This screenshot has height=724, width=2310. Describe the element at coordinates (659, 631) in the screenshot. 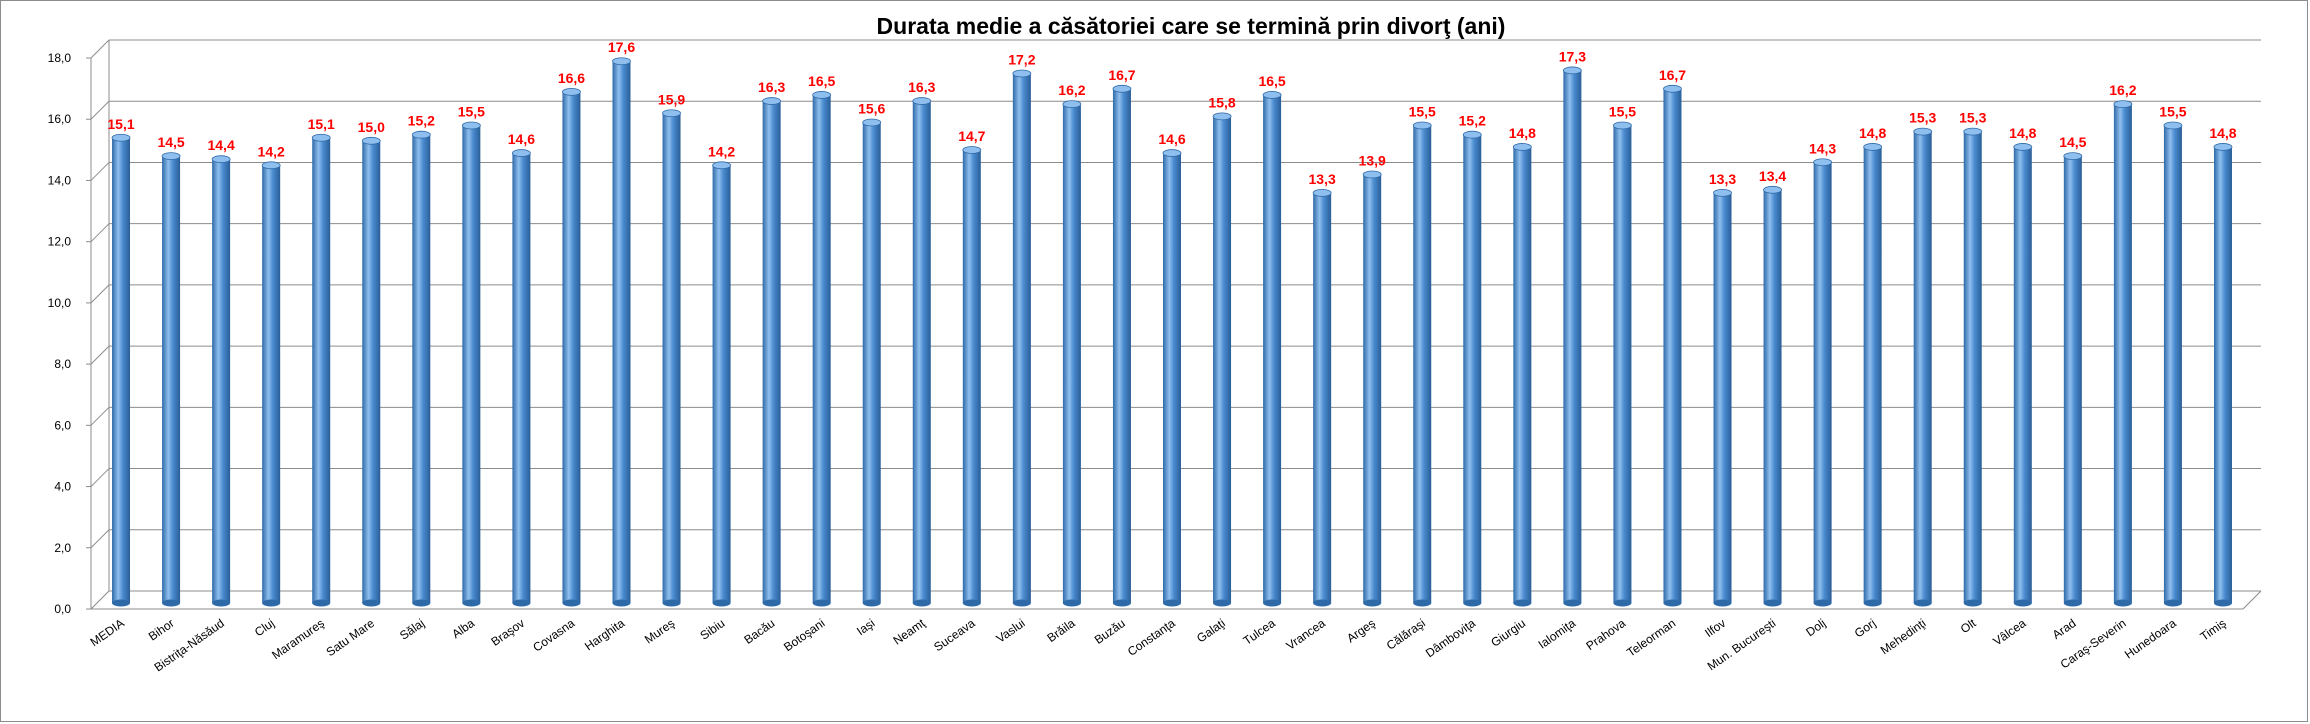

I see `category-label: Mureş` at that location.